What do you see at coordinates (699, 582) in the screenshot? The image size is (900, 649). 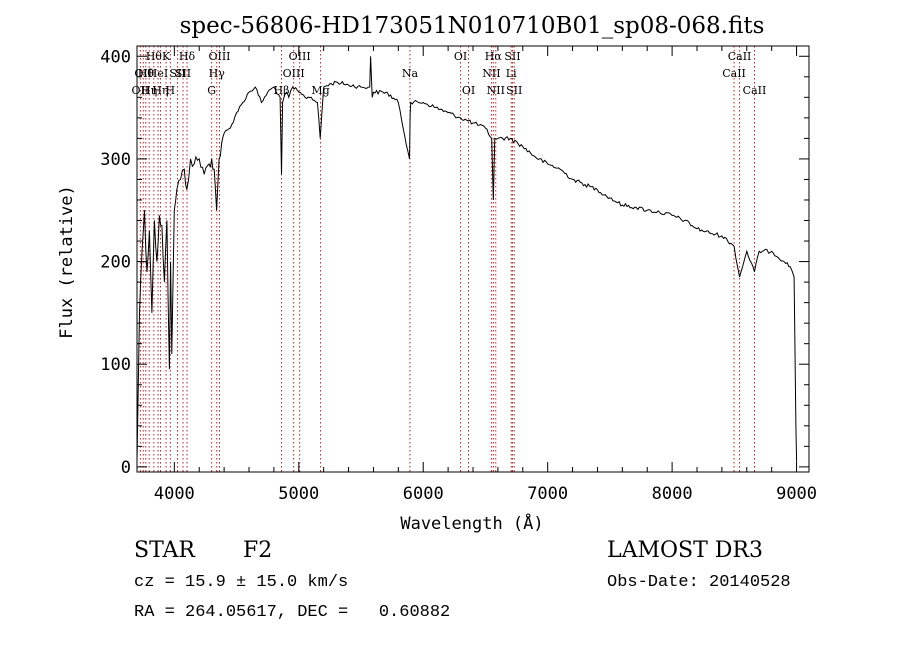 I see `observation-date: Obs-Date: 20140528` at bounding box center [699, 582].